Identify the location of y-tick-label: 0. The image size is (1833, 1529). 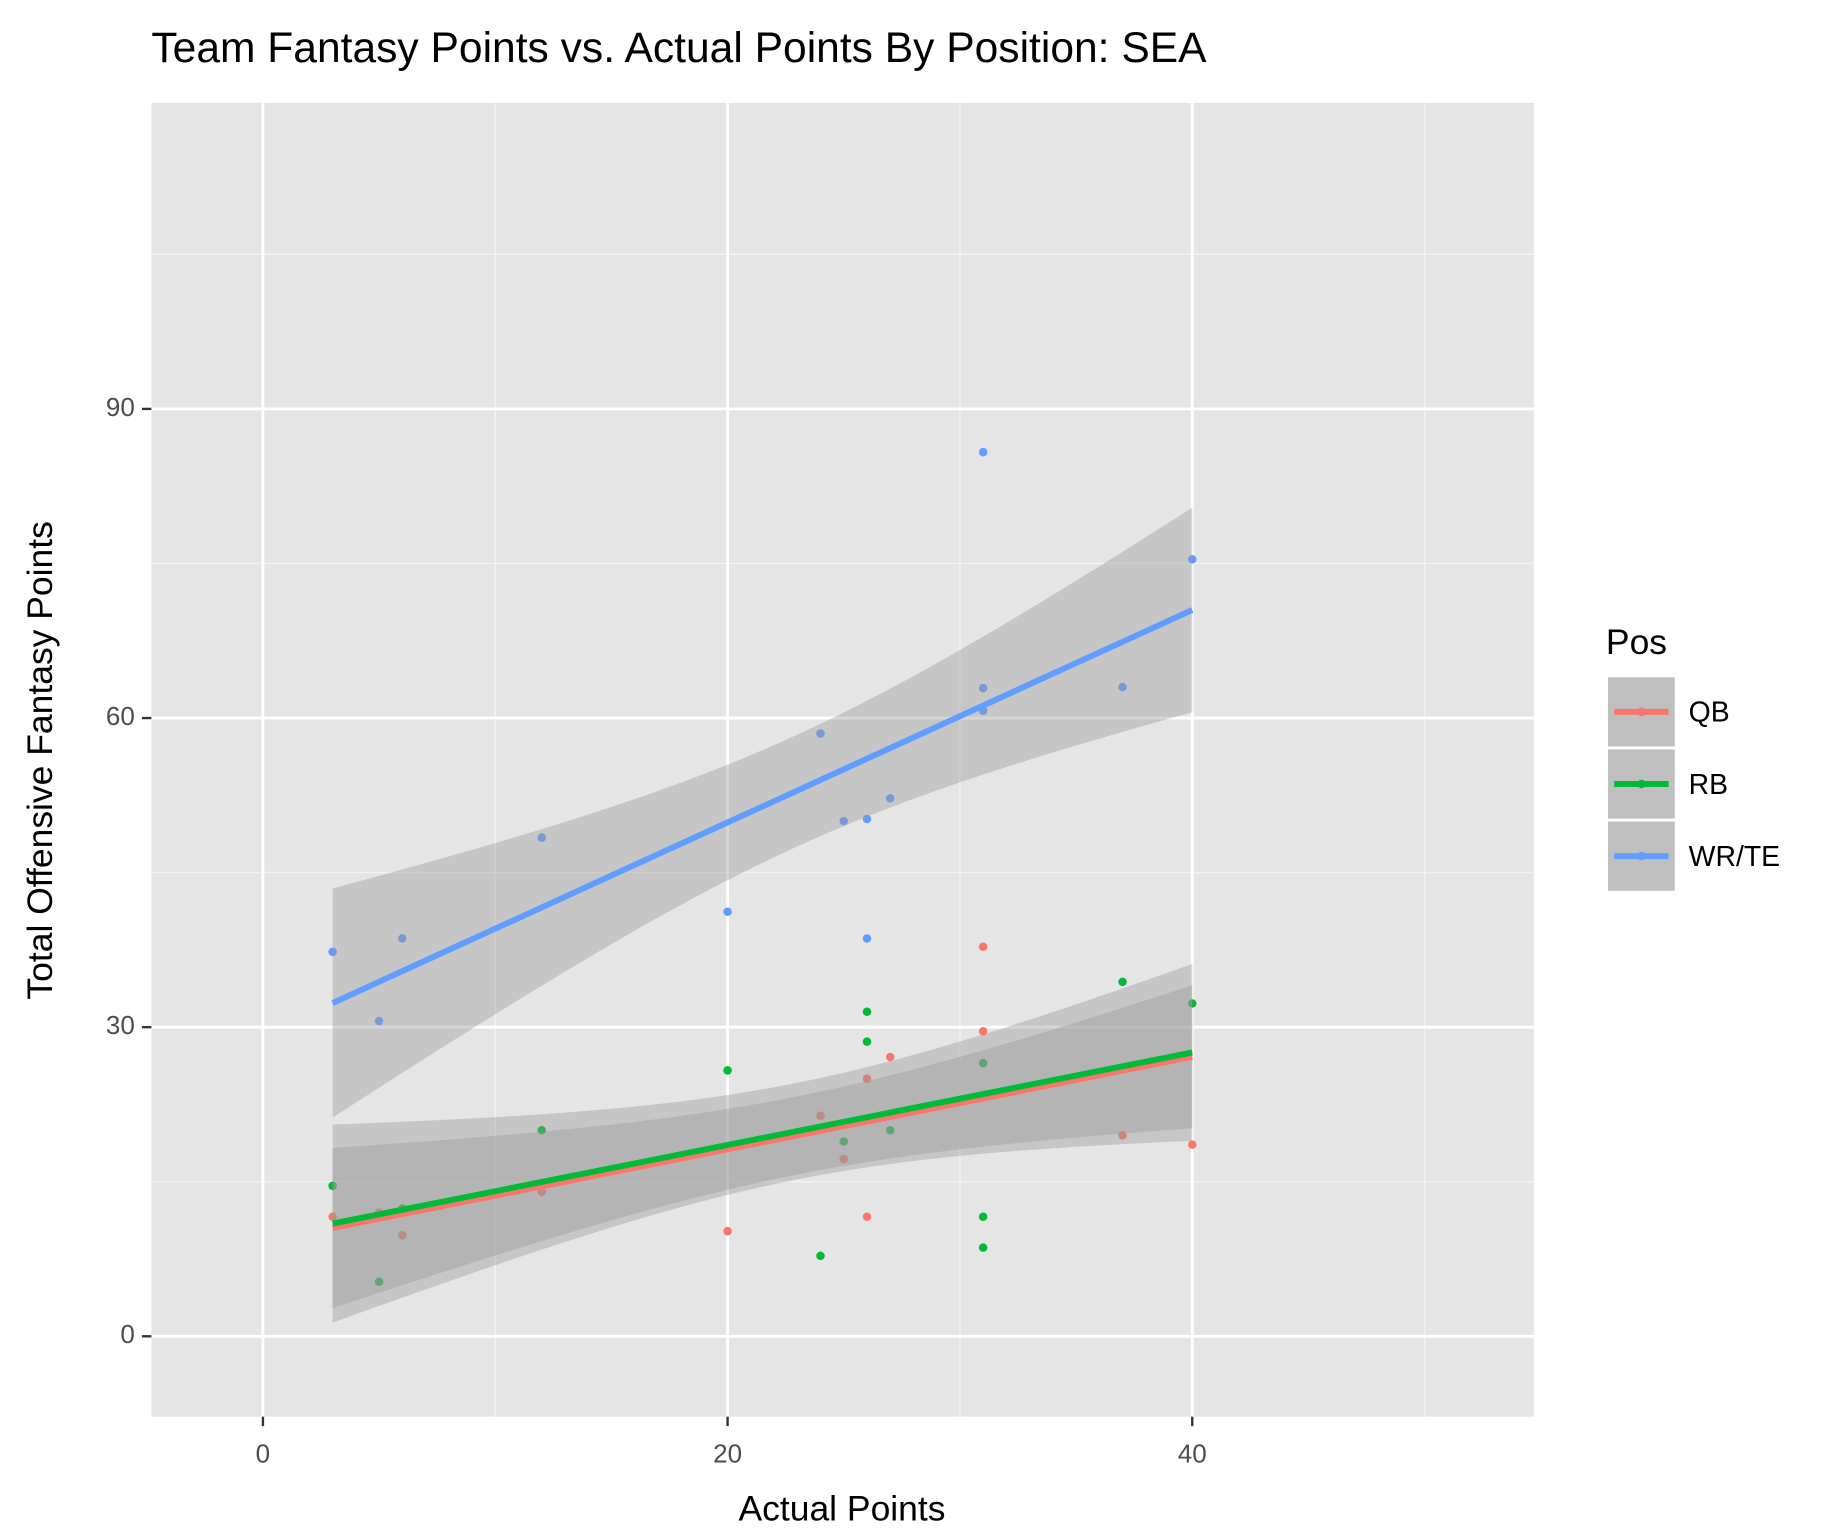
(127, 1334).